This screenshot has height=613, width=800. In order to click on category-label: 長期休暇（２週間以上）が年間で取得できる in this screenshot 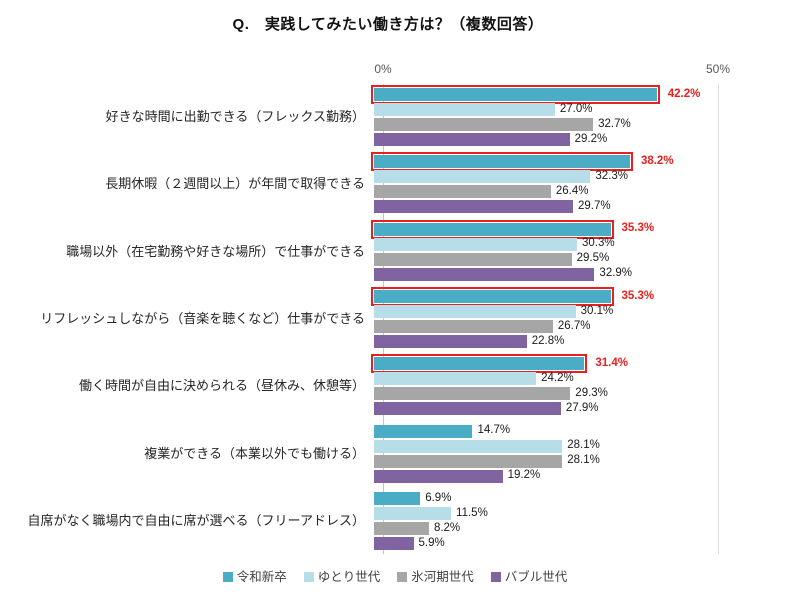, I will do `click(235, 184)`.